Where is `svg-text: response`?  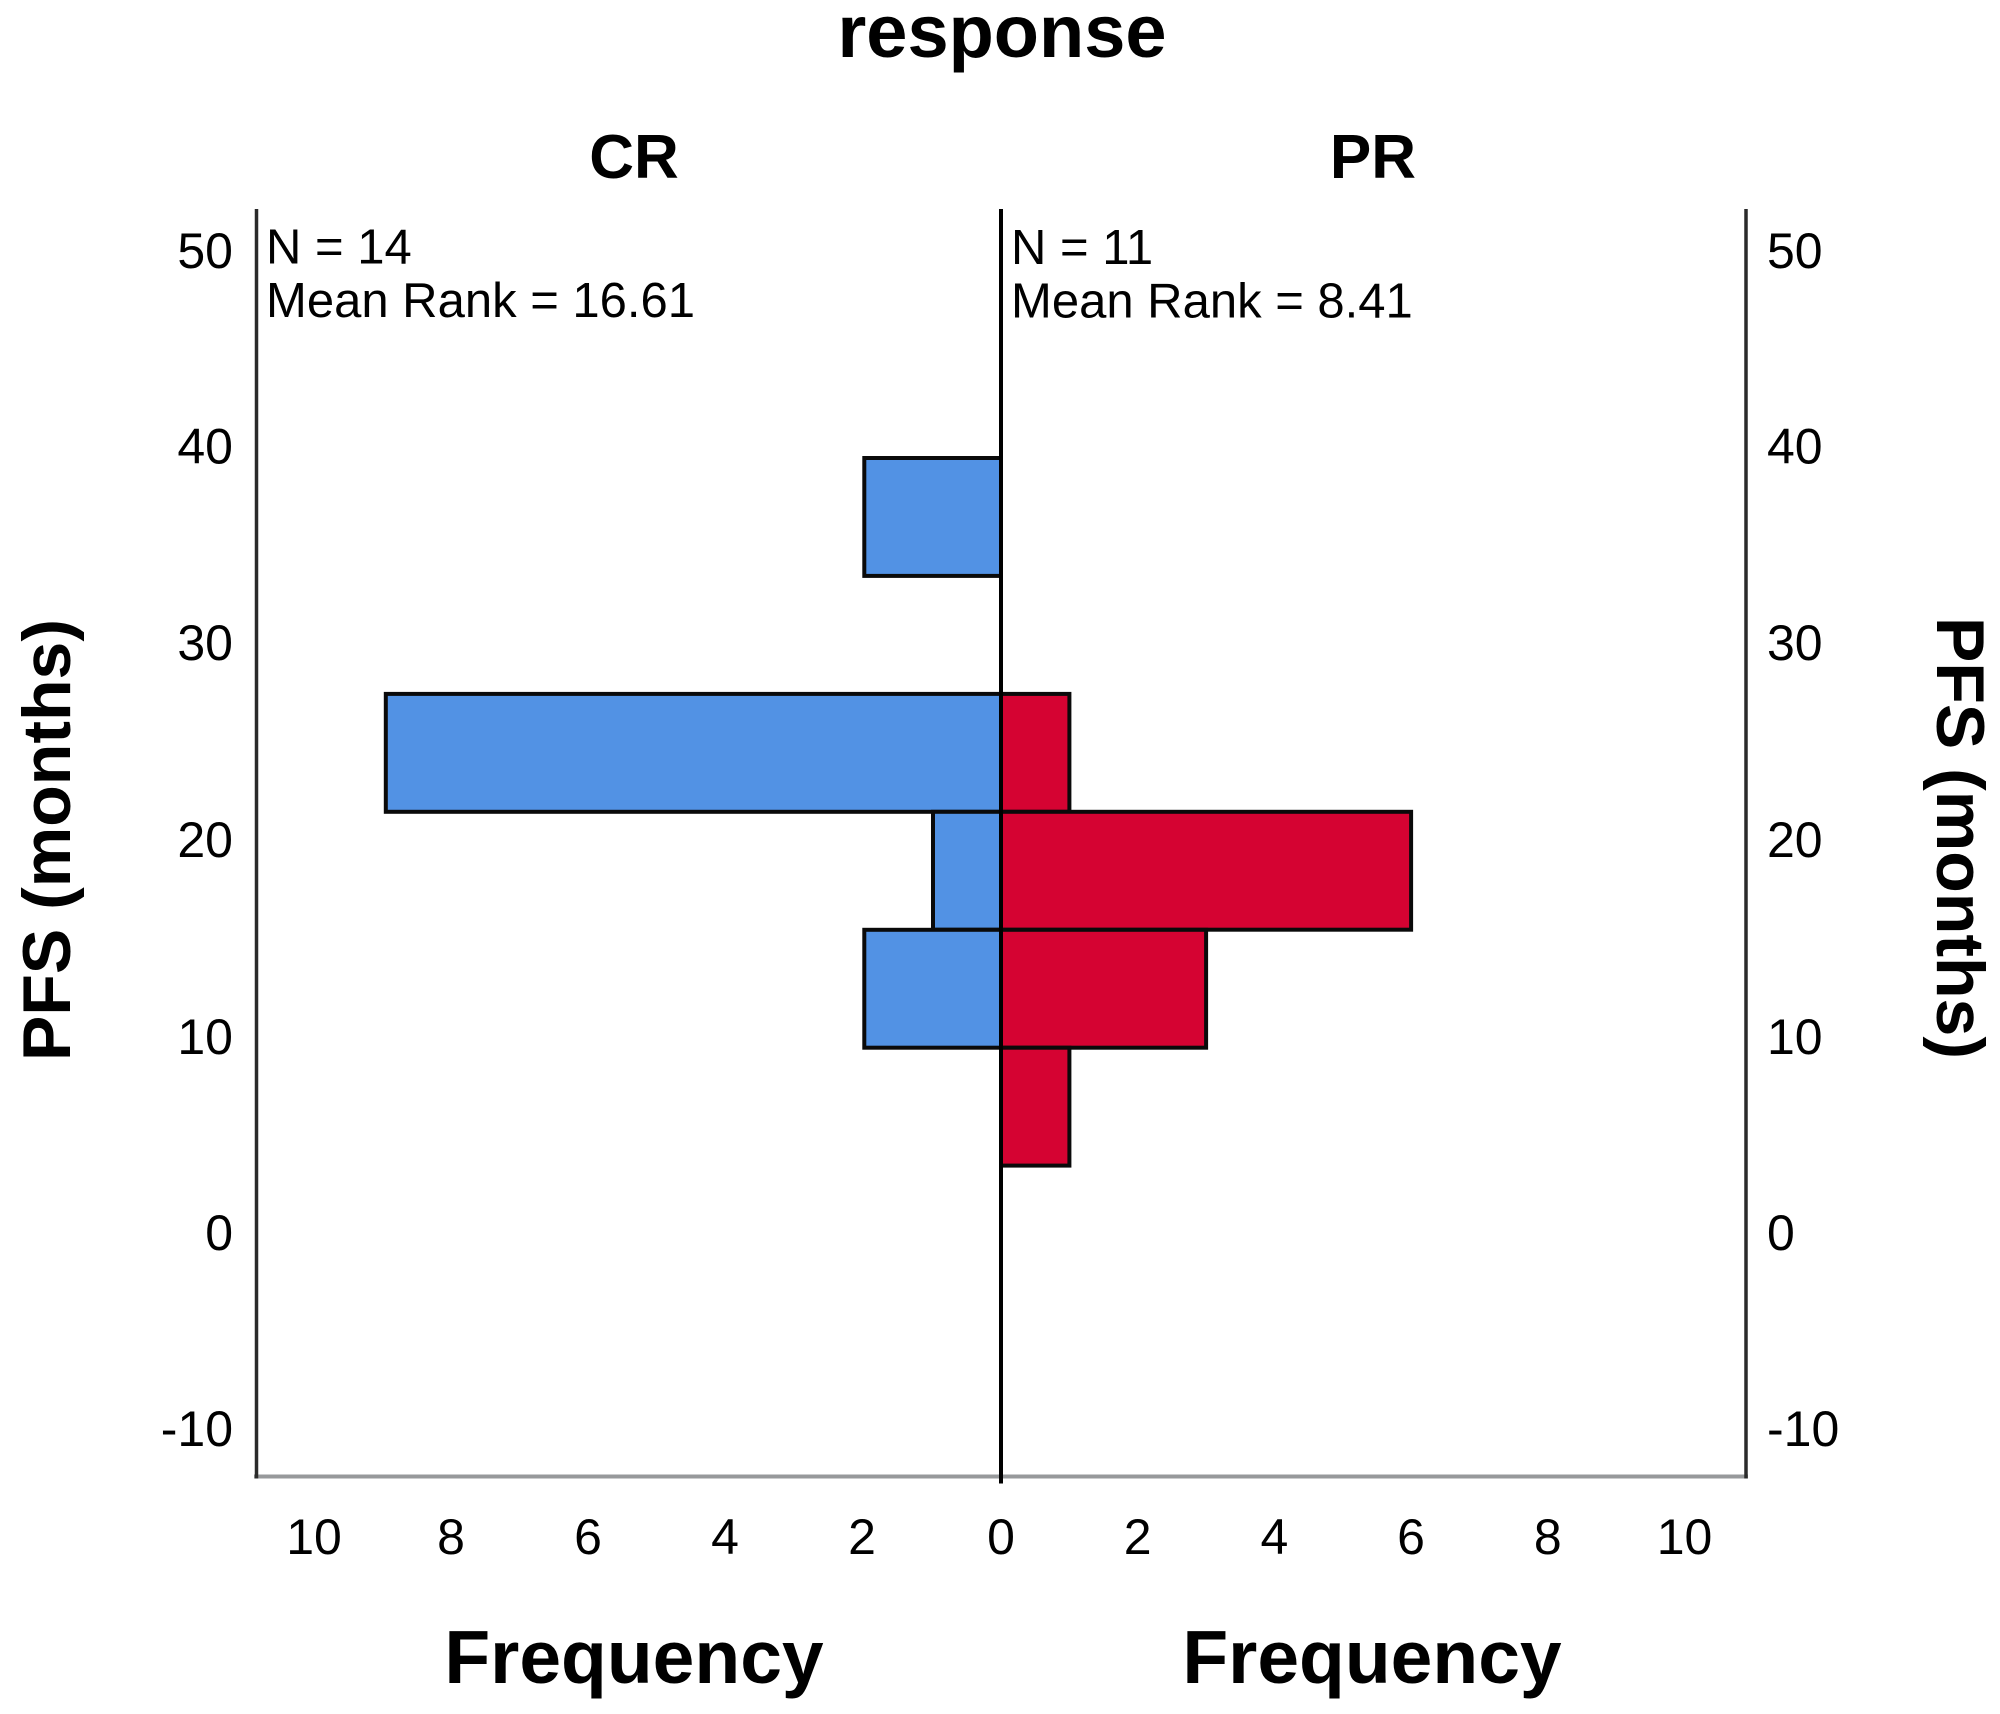
svg-text: response is located at coordinates (1001, 36).